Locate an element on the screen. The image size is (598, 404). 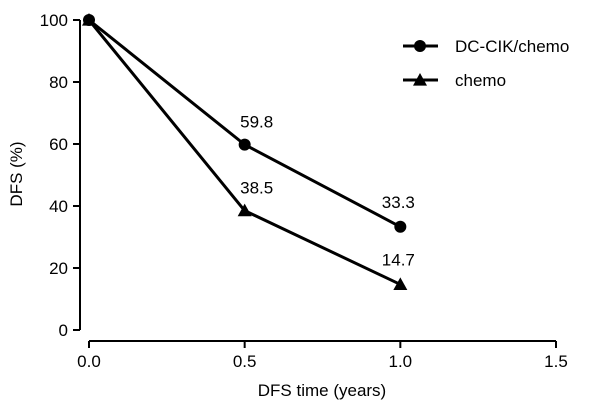
y-tick-label: 40 is located at coordinates (58, 206).